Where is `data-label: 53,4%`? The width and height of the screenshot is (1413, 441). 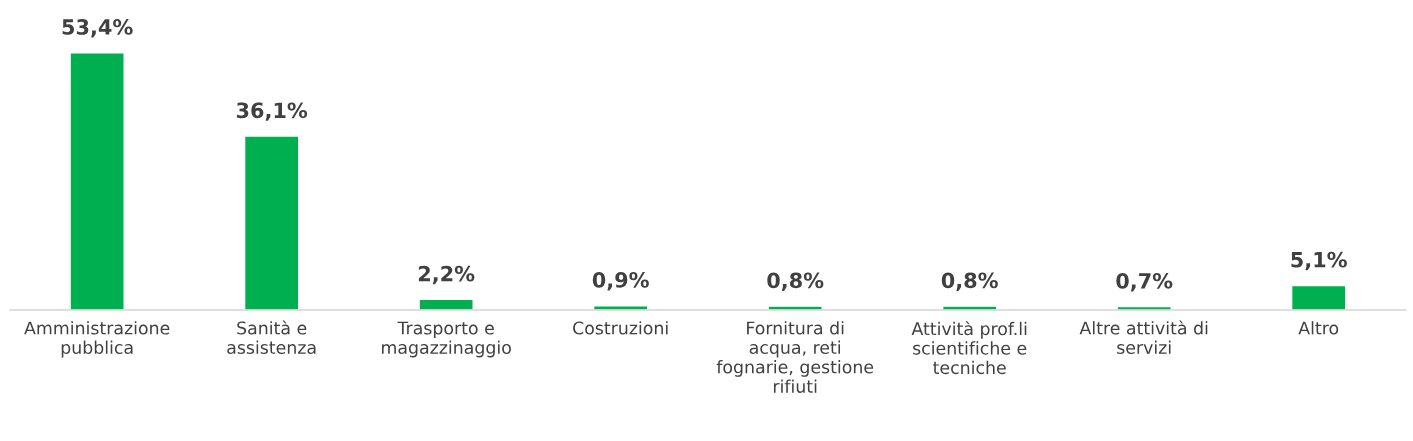 data-label: 53,4% is located at coordinates (97, 28).